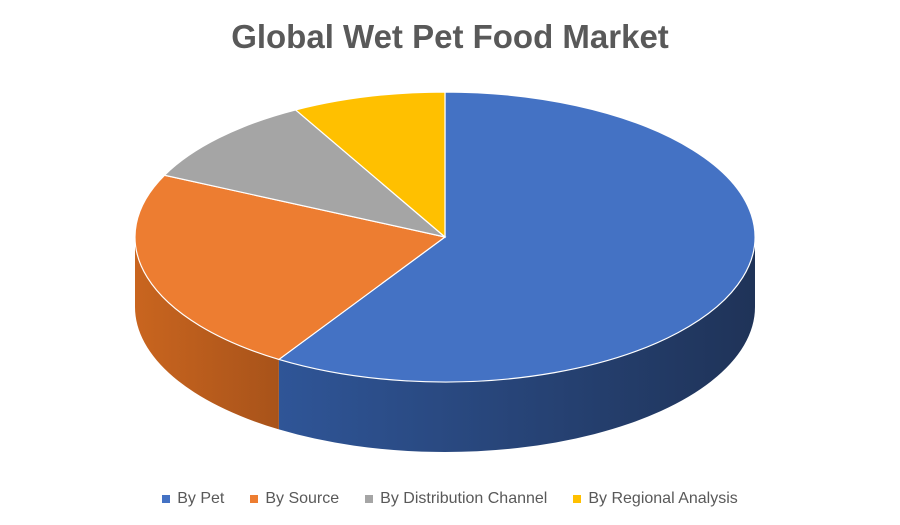 Image resolution: width=900 pixels, height=525 pixels. What do you see at coordinates (302, 498) in the screenshot?
I see `legend-label: By Source` at bounding box center [302, 498].